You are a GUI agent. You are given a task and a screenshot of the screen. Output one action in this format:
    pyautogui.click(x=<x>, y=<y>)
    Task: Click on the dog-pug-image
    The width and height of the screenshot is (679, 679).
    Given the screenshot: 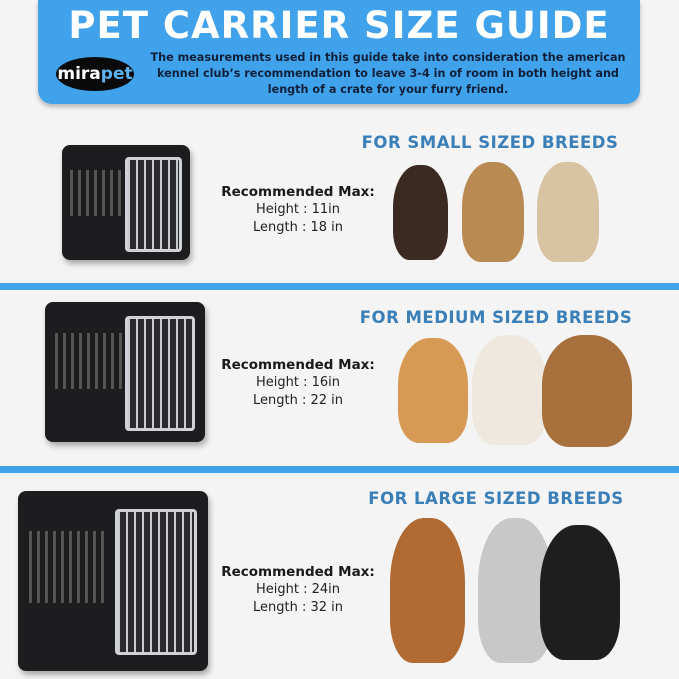 What is the action you would take?
    pyautogui.click(x=568, y=212)
    